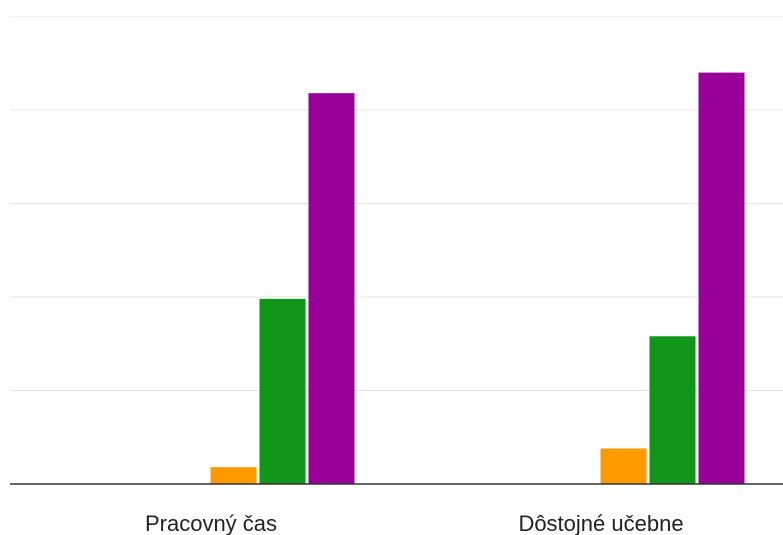  I want to click on x-tick-label: Dôstojné učebne, so click(600, 523).